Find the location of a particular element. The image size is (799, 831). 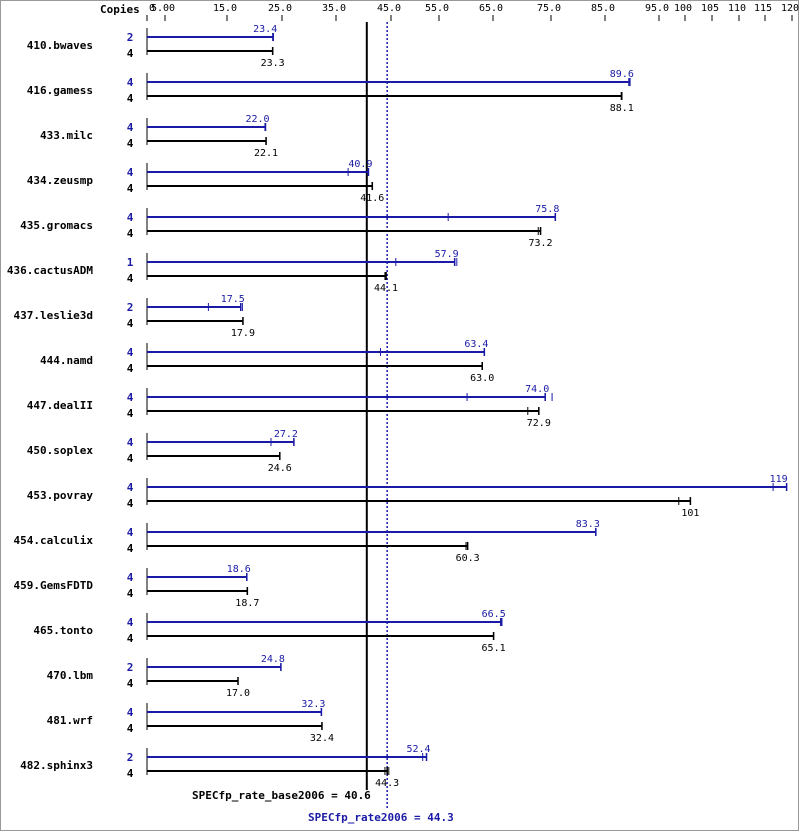

x-tick-label: 0 is located at coordinates (152, 8).